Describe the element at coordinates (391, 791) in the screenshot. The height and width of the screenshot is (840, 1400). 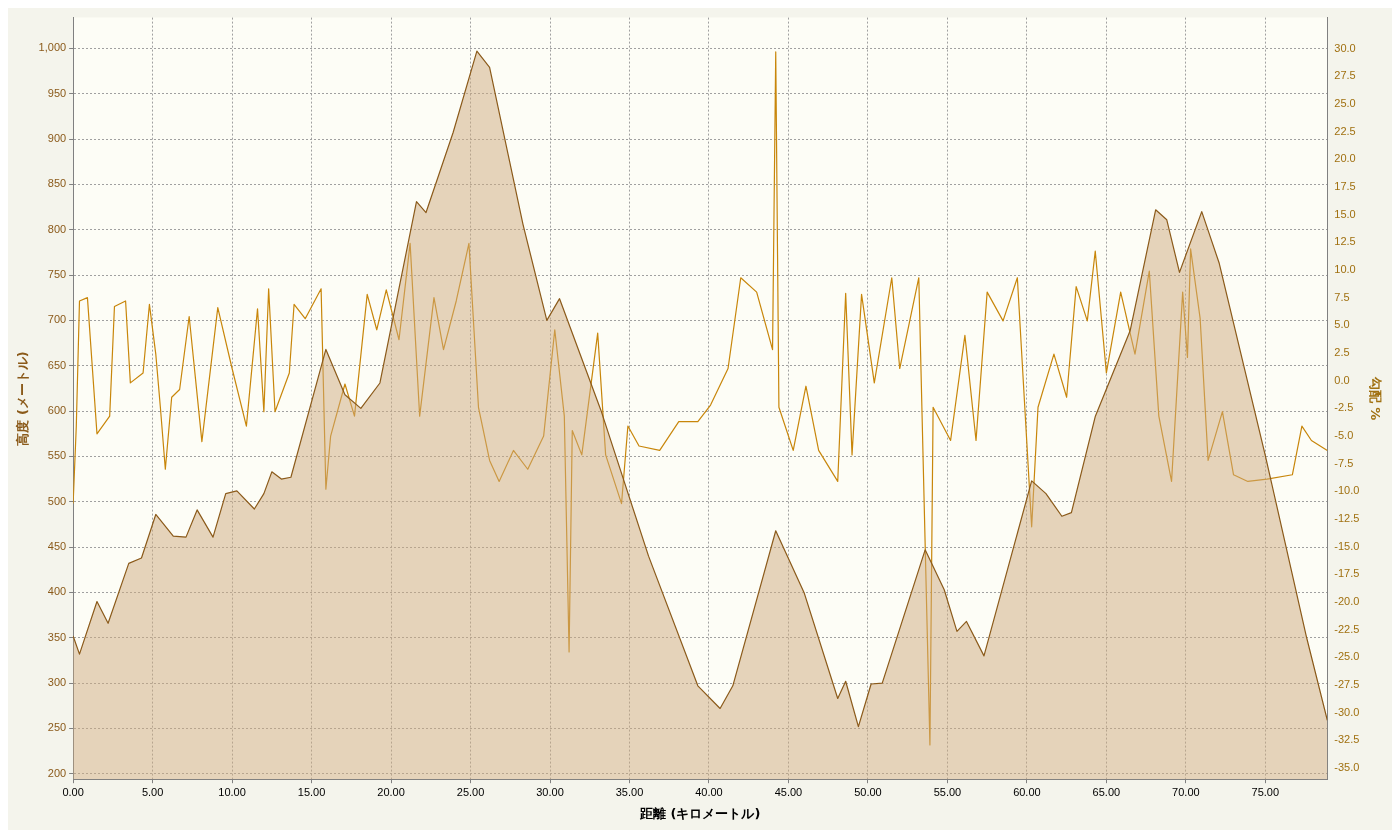
I see `x-tick-label: 20.00` at that location.